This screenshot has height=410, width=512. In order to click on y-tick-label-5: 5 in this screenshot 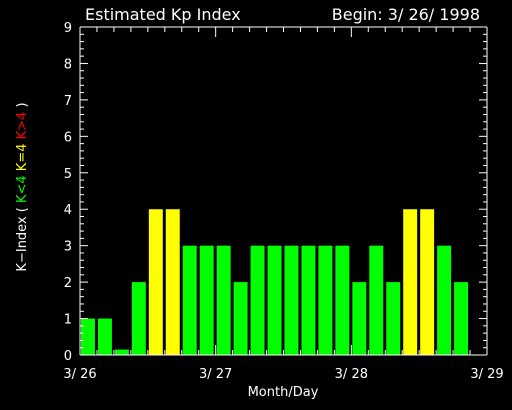, I will do `click(68, 174)`.